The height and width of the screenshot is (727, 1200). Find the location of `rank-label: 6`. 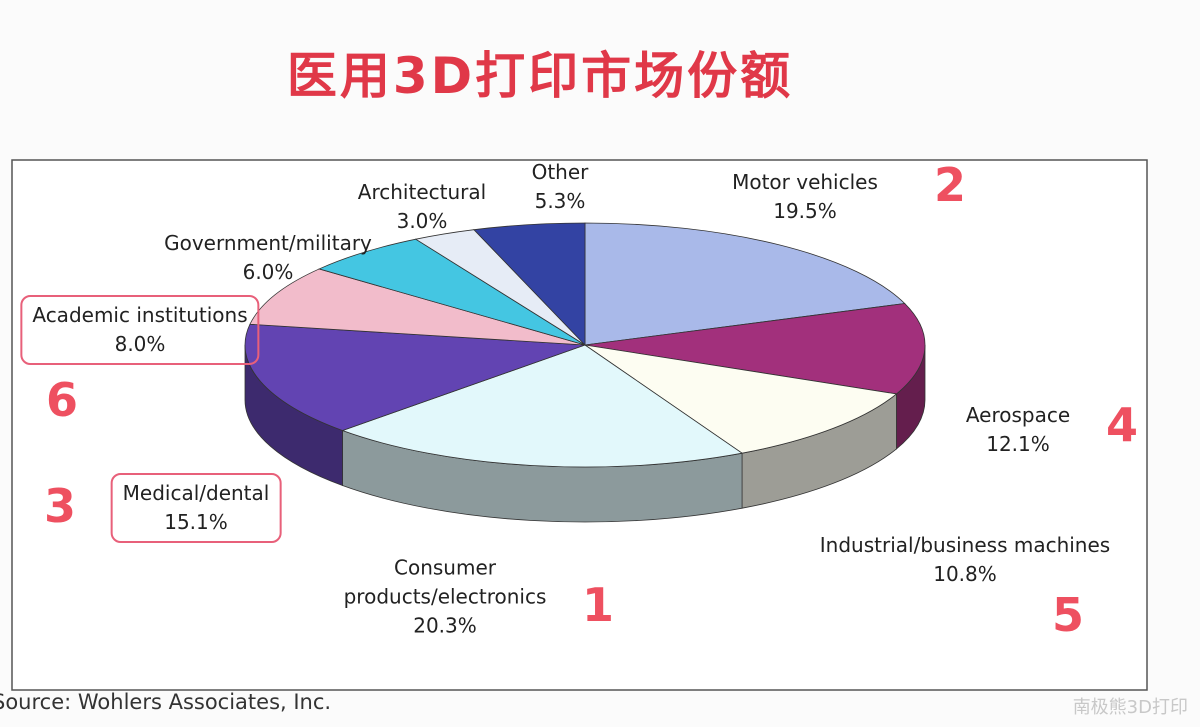

rank-label: 6 is located at coordinates (62, 400).